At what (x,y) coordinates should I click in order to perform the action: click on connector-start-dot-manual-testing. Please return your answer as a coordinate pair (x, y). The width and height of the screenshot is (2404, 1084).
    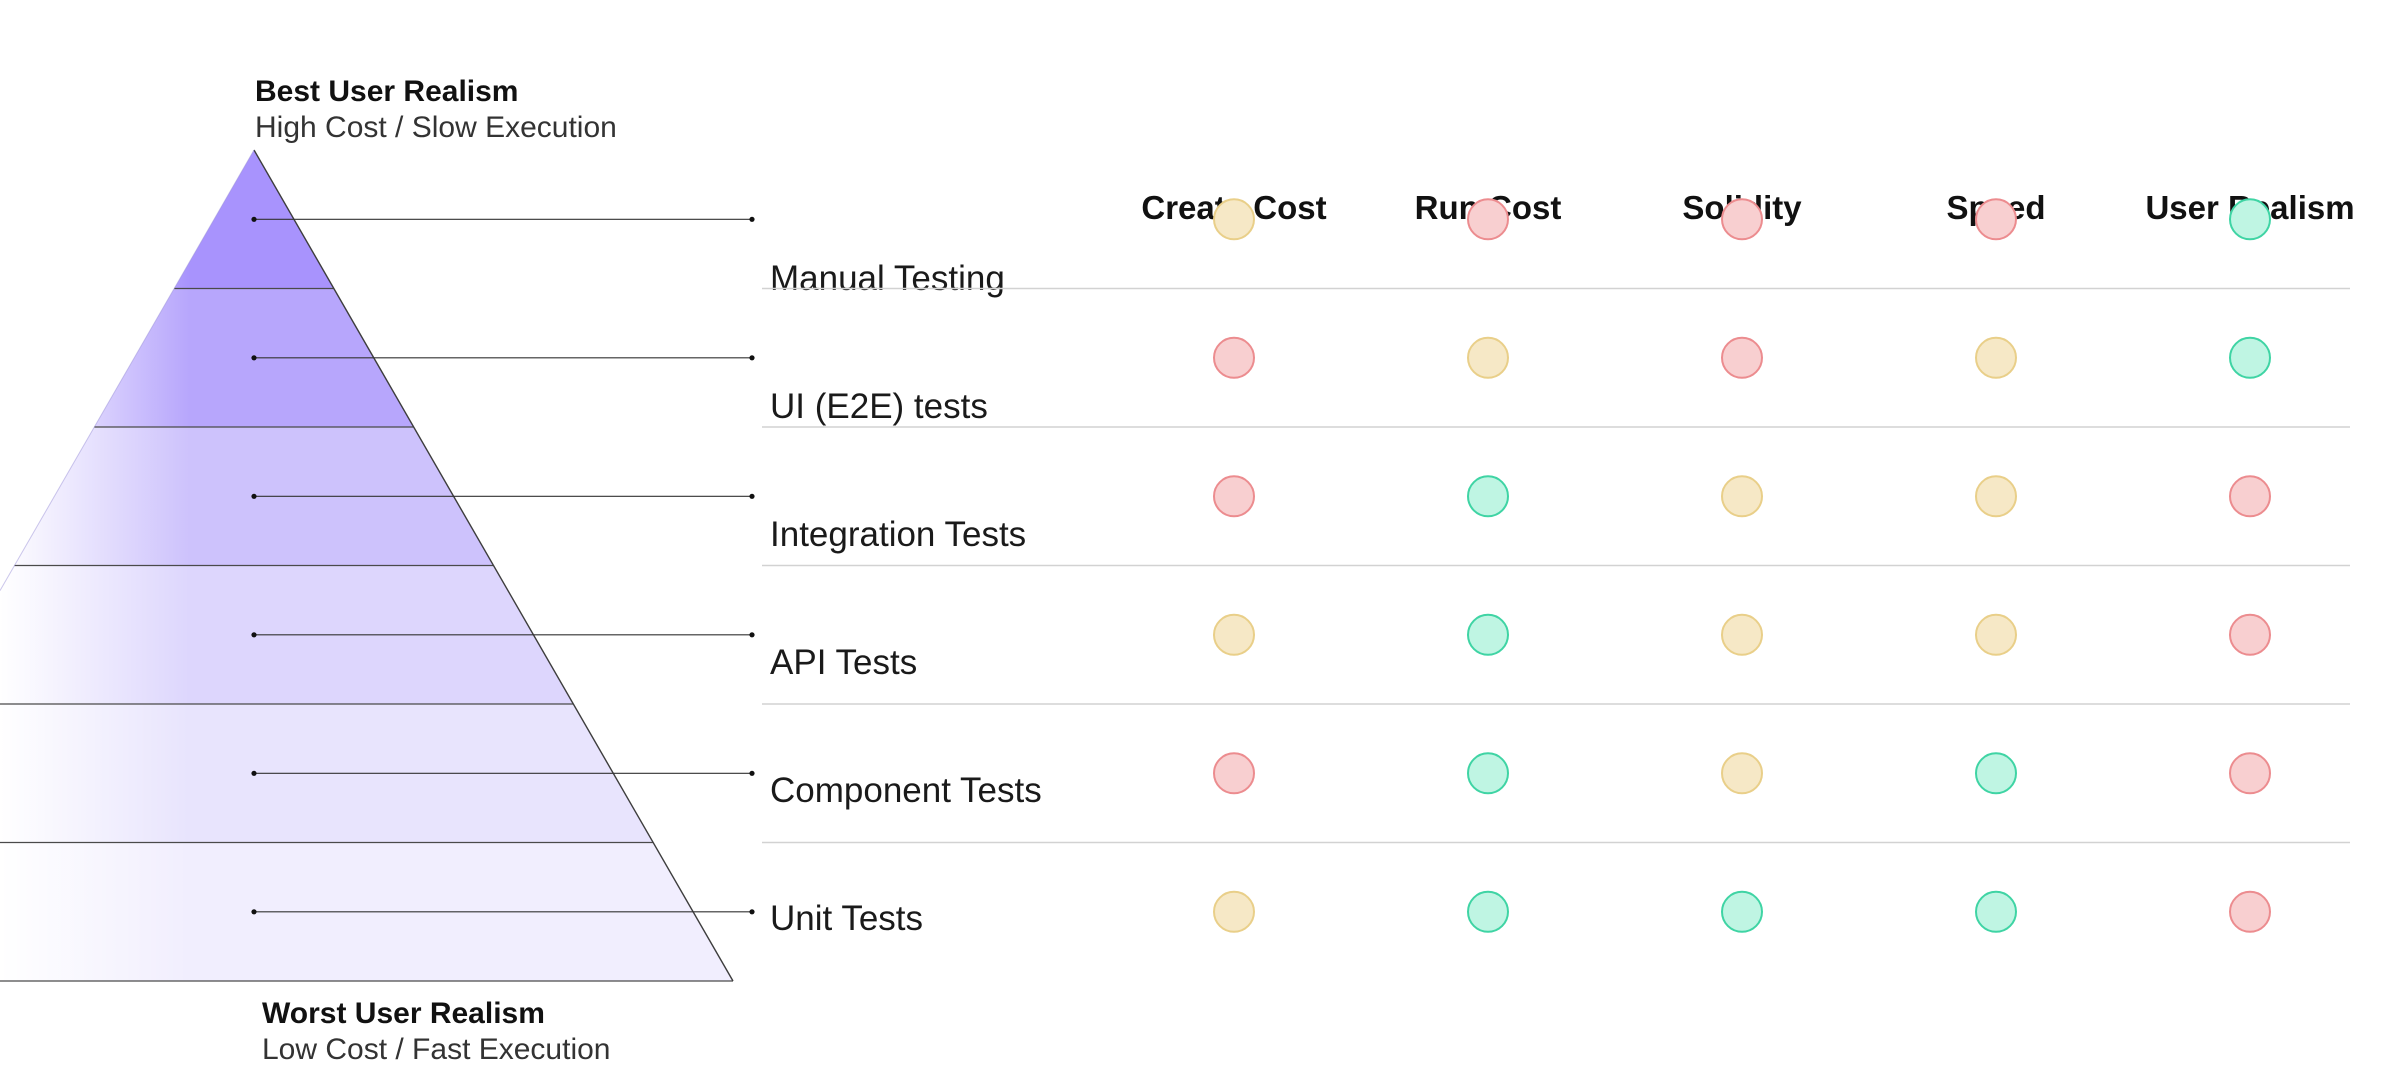
    Looking at the image, I should click on (254, 219).